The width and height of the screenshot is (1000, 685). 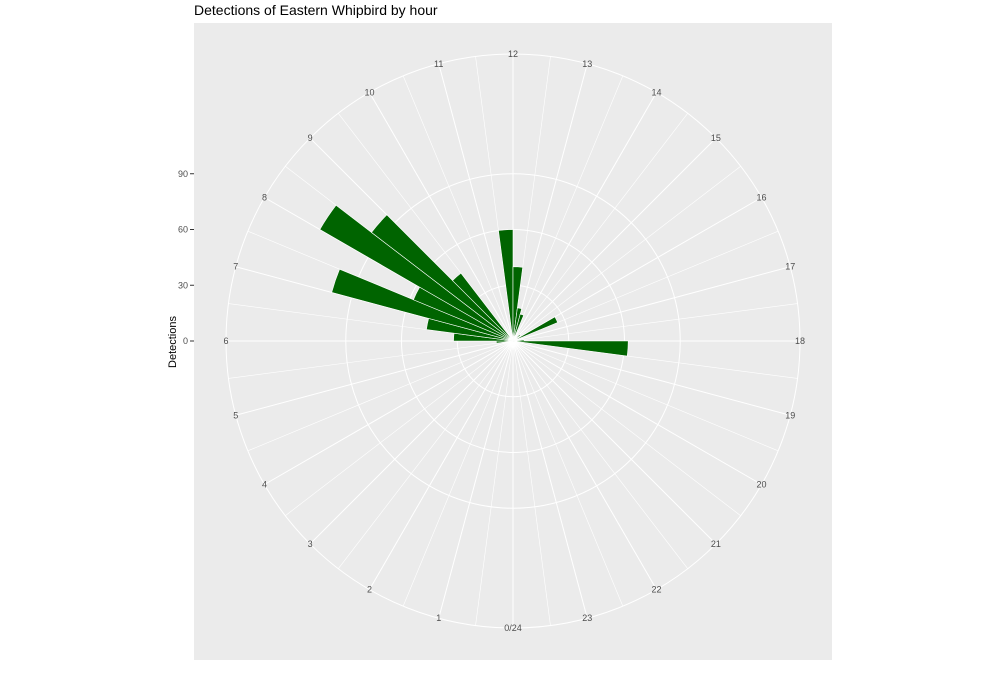 I want to click on hour-tick-label: 19, so click(x=790, y=415).